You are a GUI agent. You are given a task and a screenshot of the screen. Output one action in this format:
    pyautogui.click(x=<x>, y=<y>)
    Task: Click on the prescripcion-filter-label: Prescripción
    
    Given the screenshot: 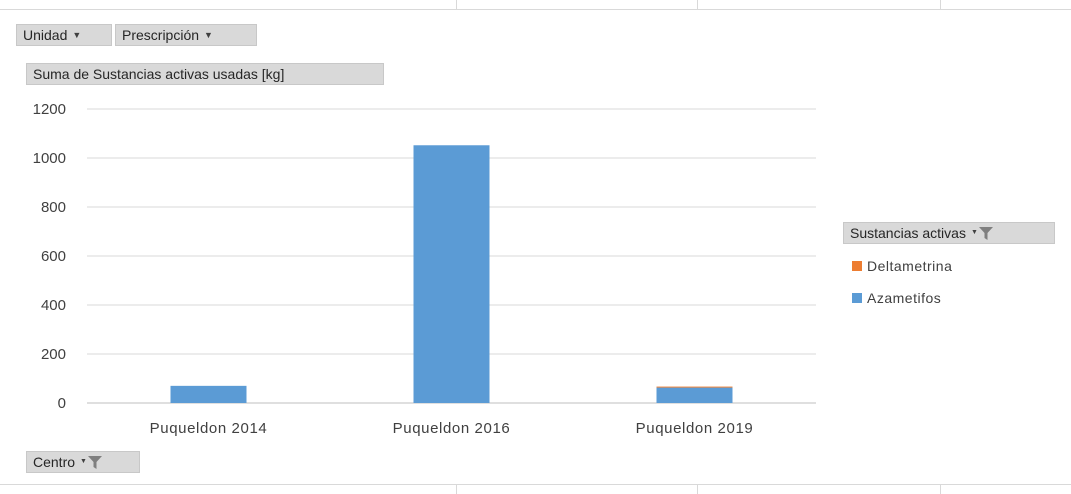 What is the action you would take?
    pyautogui.click(x=161, y=35)
    